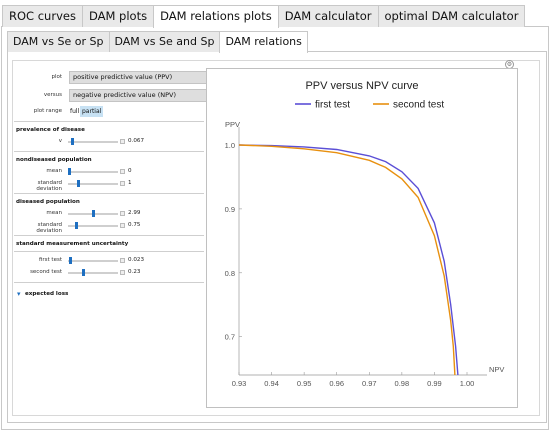 This screenshot has width=550, height=431. What do you see at coordinates (304, 383) in the screenshot?
I see `x-tick-label: 0.95` at bounding box center [304, 383].